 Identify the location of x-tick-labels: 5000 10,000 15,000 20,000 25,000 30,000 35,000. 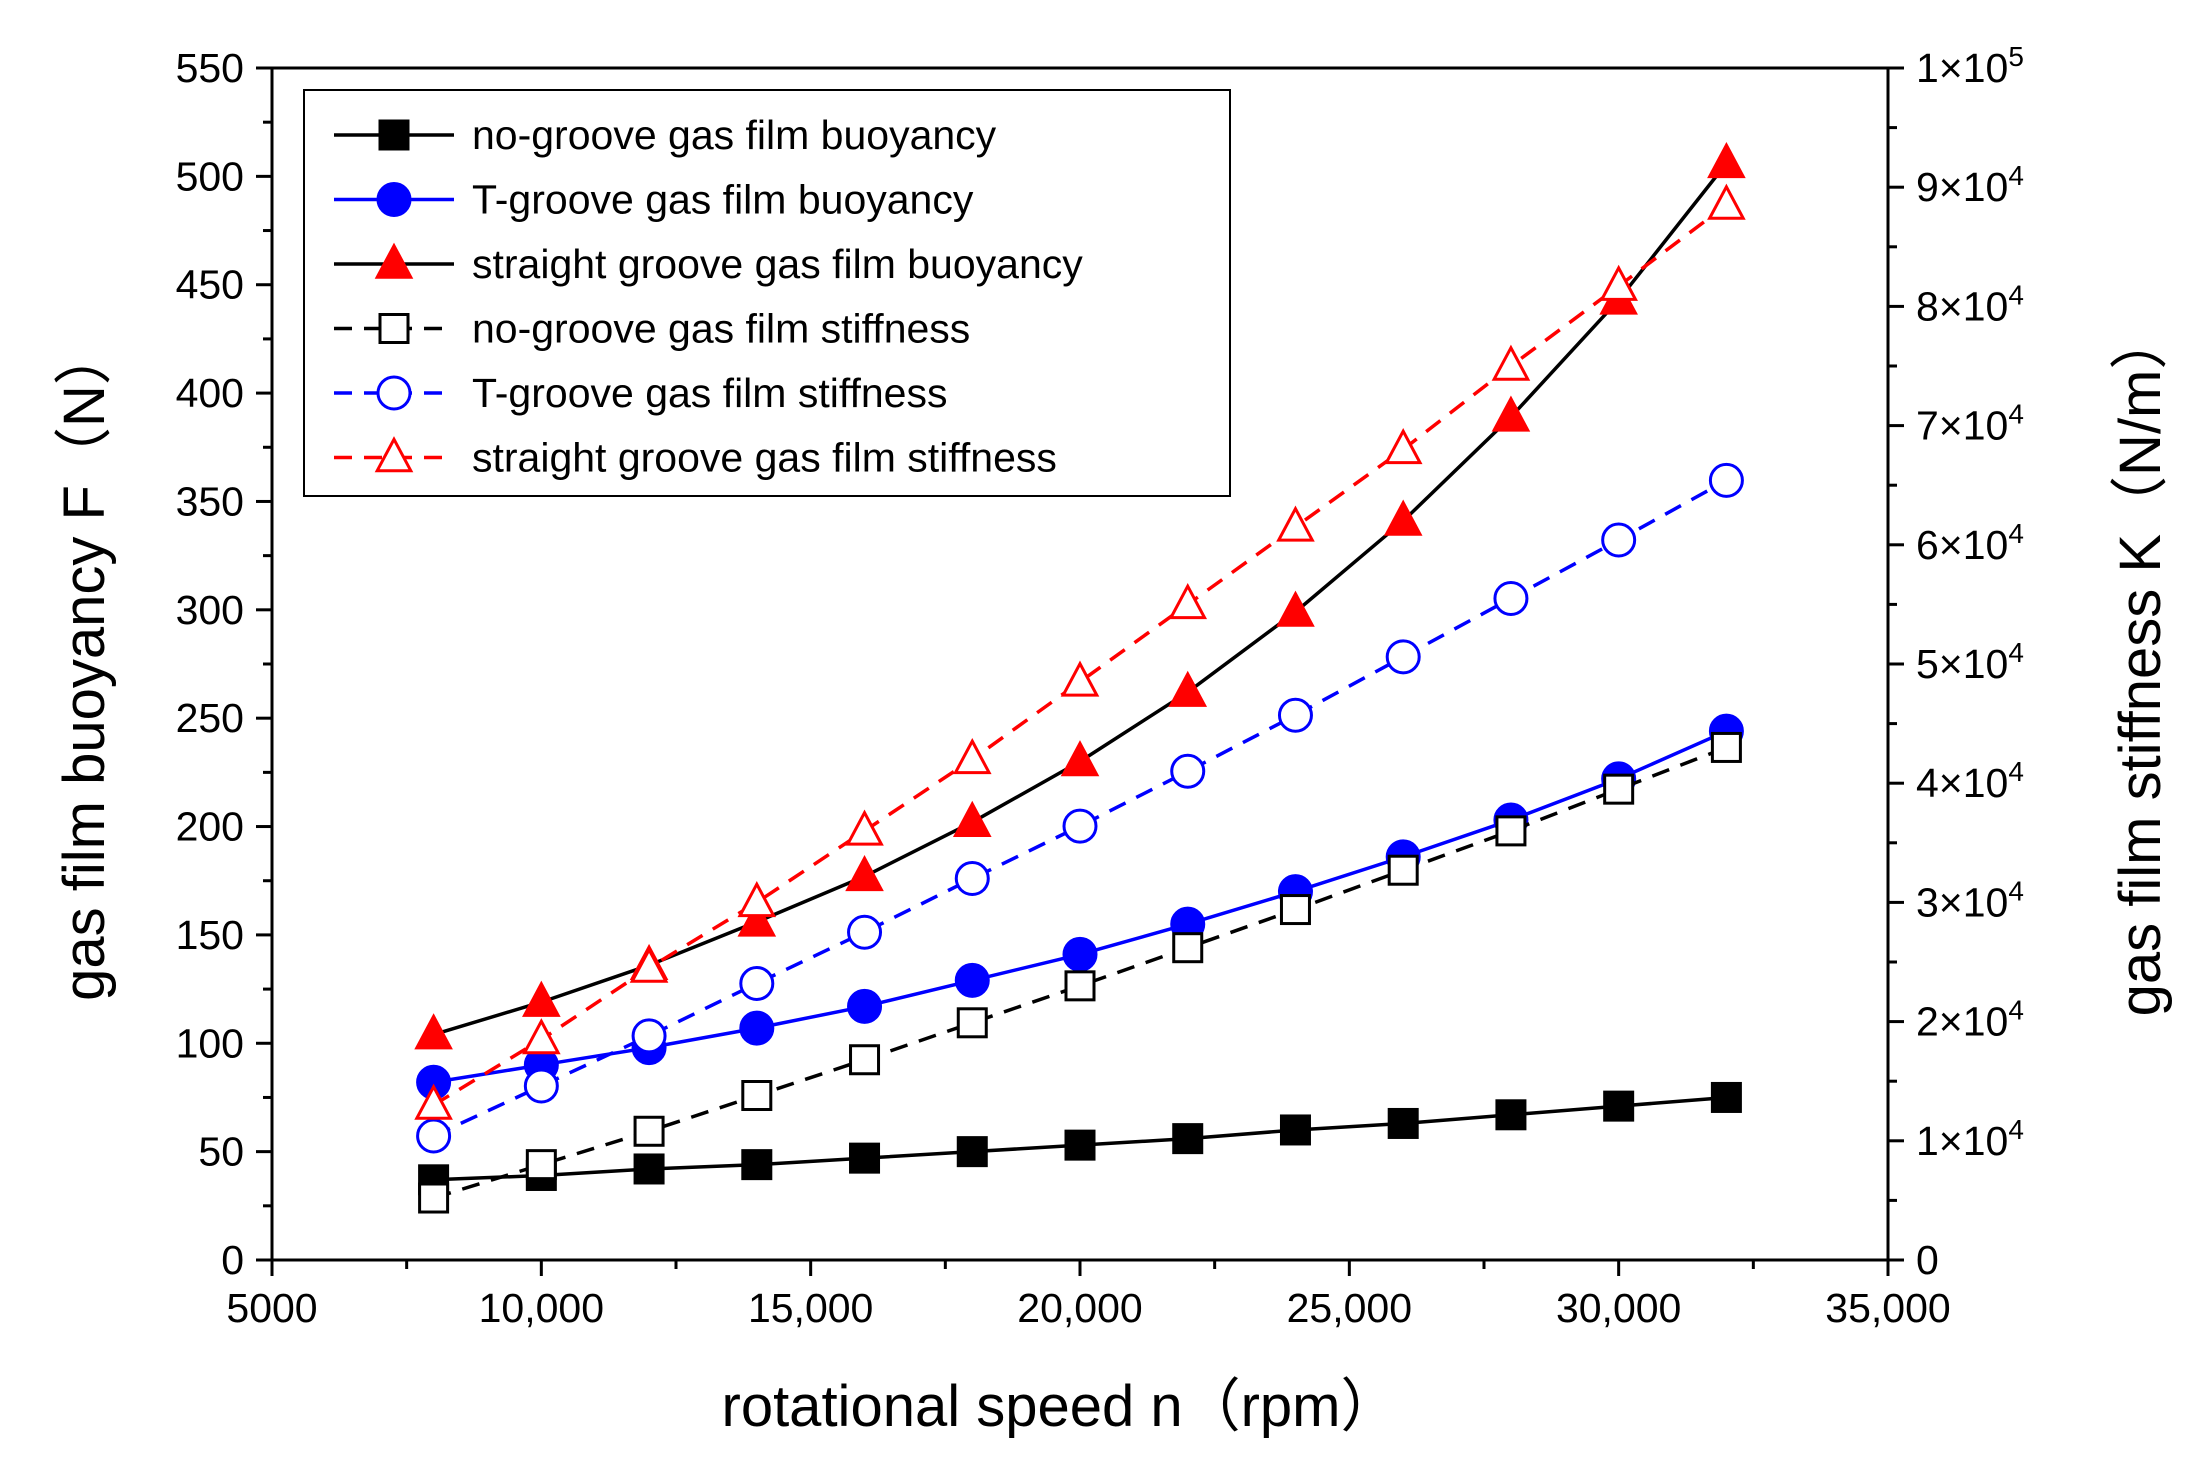
(1088, 1308).